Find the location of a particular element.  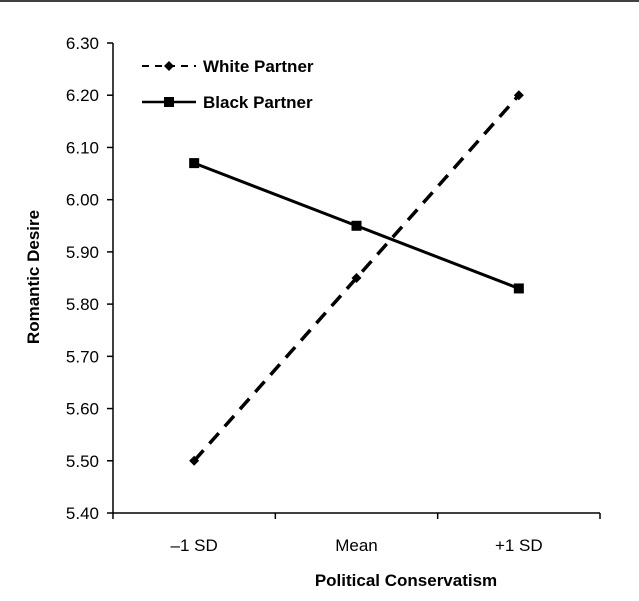

x-tick-label: –1 SD is located at coordinates (194, 545).